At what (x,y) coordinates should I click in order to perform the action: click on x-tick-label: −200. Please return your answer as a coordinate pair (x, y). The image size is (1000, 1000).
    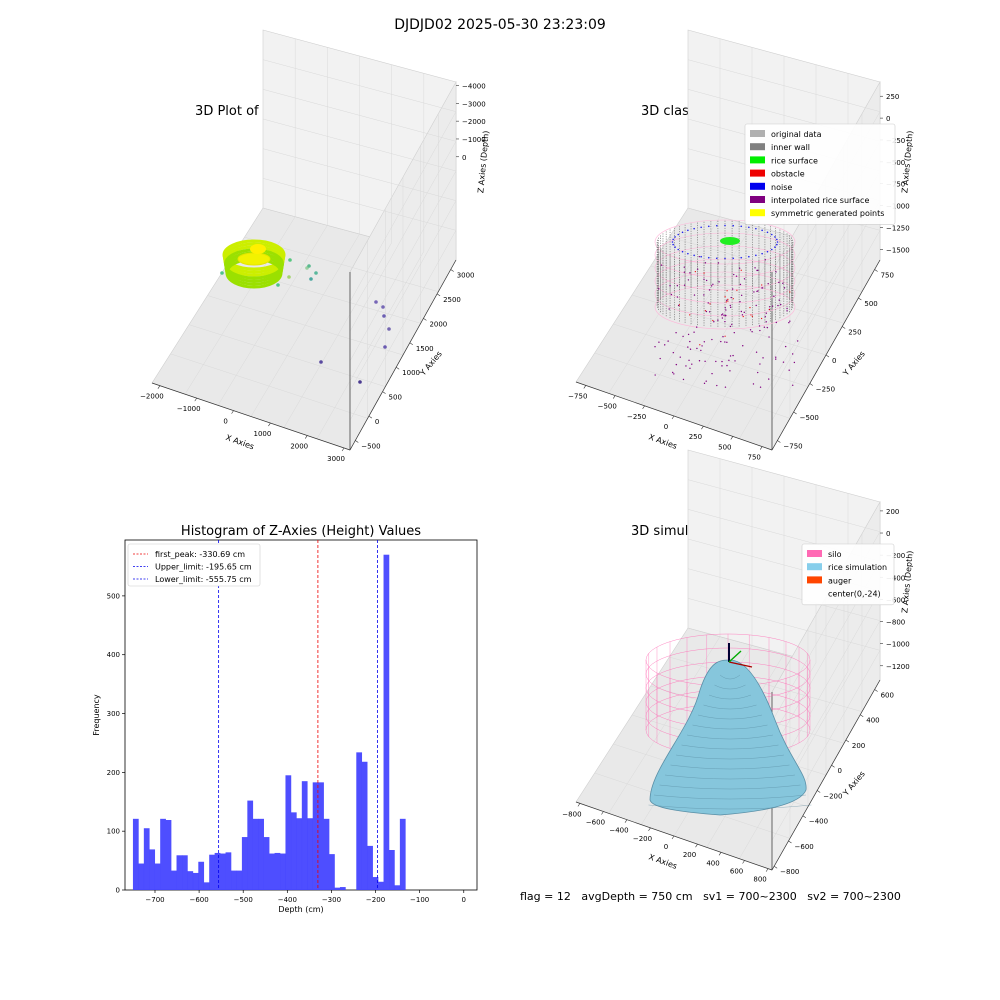
    Looking at the image, I should click on (642, 839).